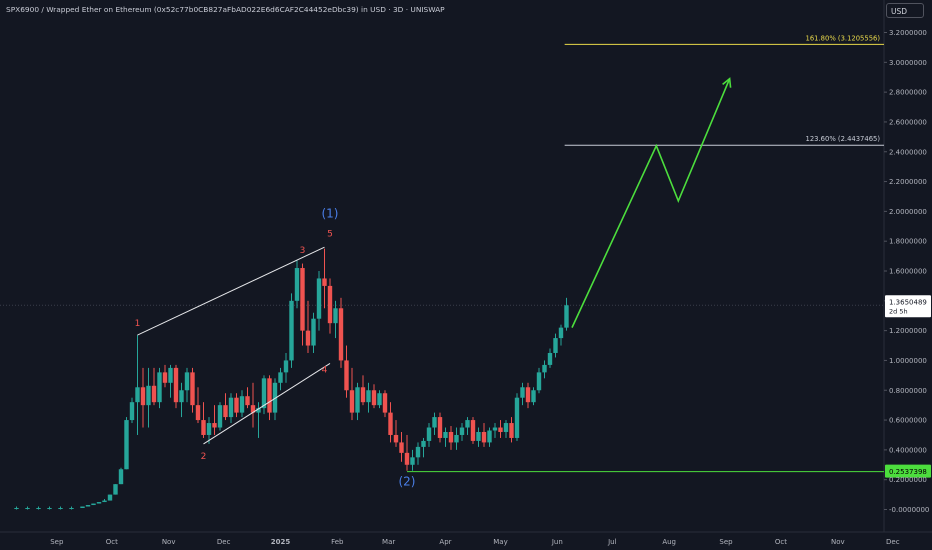 The height and width of the screenshot is (550, 932). Describe the element at coordinates (337, 542) in the screenshot. I see `time-tick-label: Feb` at that location.